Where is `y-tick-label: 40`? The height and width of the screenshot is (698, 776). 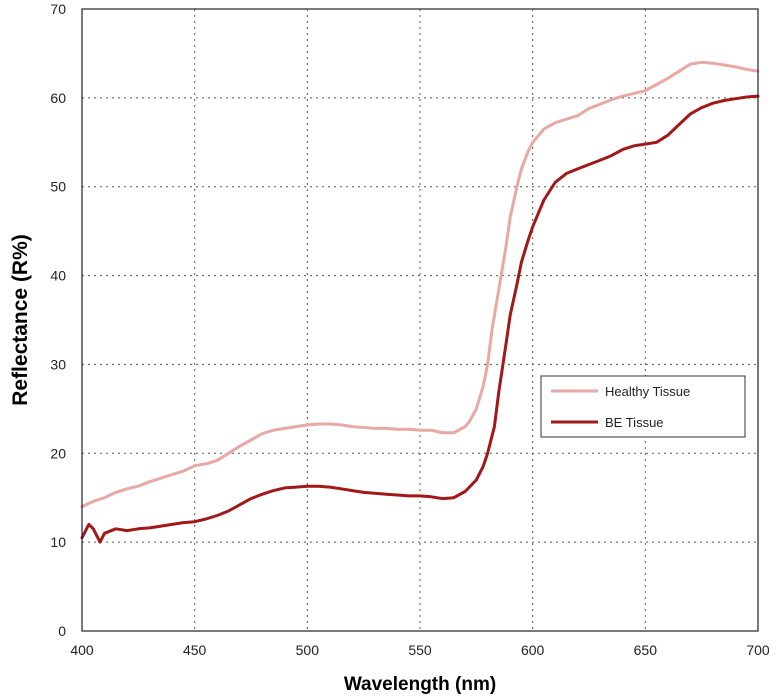 y-tick-label: 40 is located at coordinates (58, 276).